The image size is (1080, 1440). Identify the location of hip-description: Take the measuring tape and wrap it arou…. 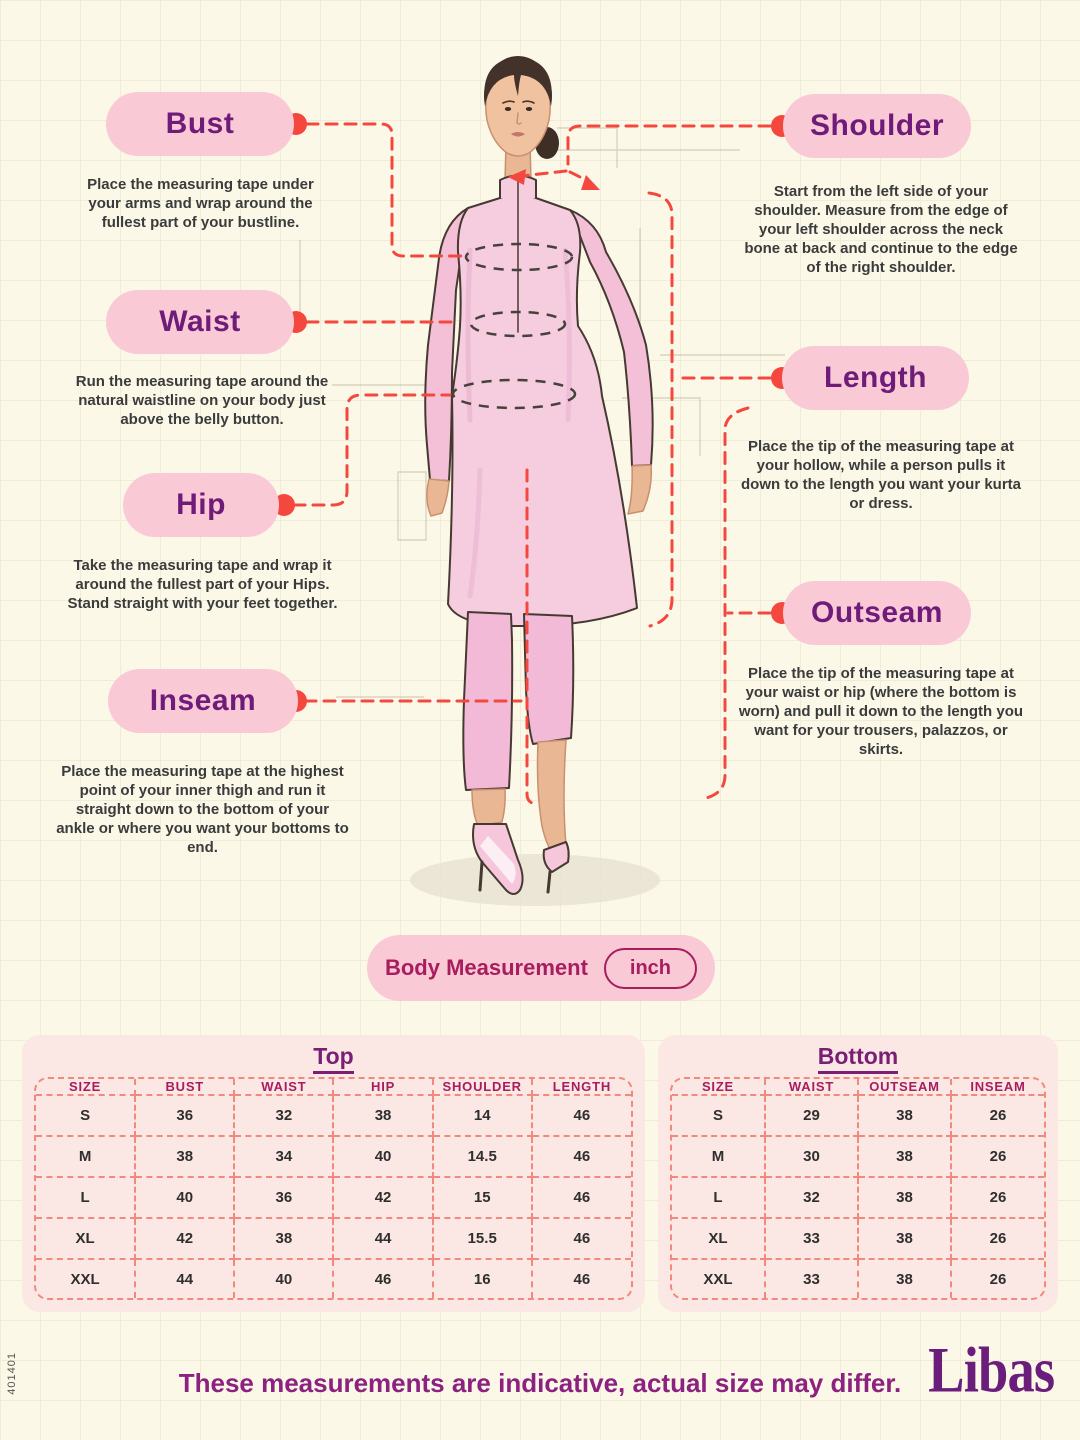
(202, 584).